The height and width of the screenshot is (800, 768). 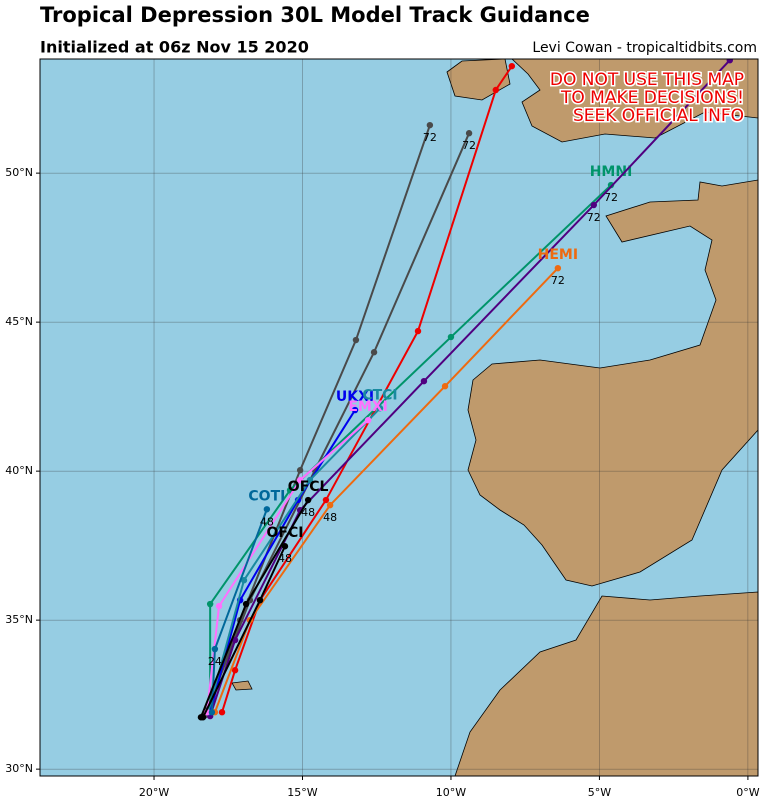 What do you see at coordinates (599, 792) in the screenshot?
I see `x-tick-label: 5°W` at bounding box center [599, 792].